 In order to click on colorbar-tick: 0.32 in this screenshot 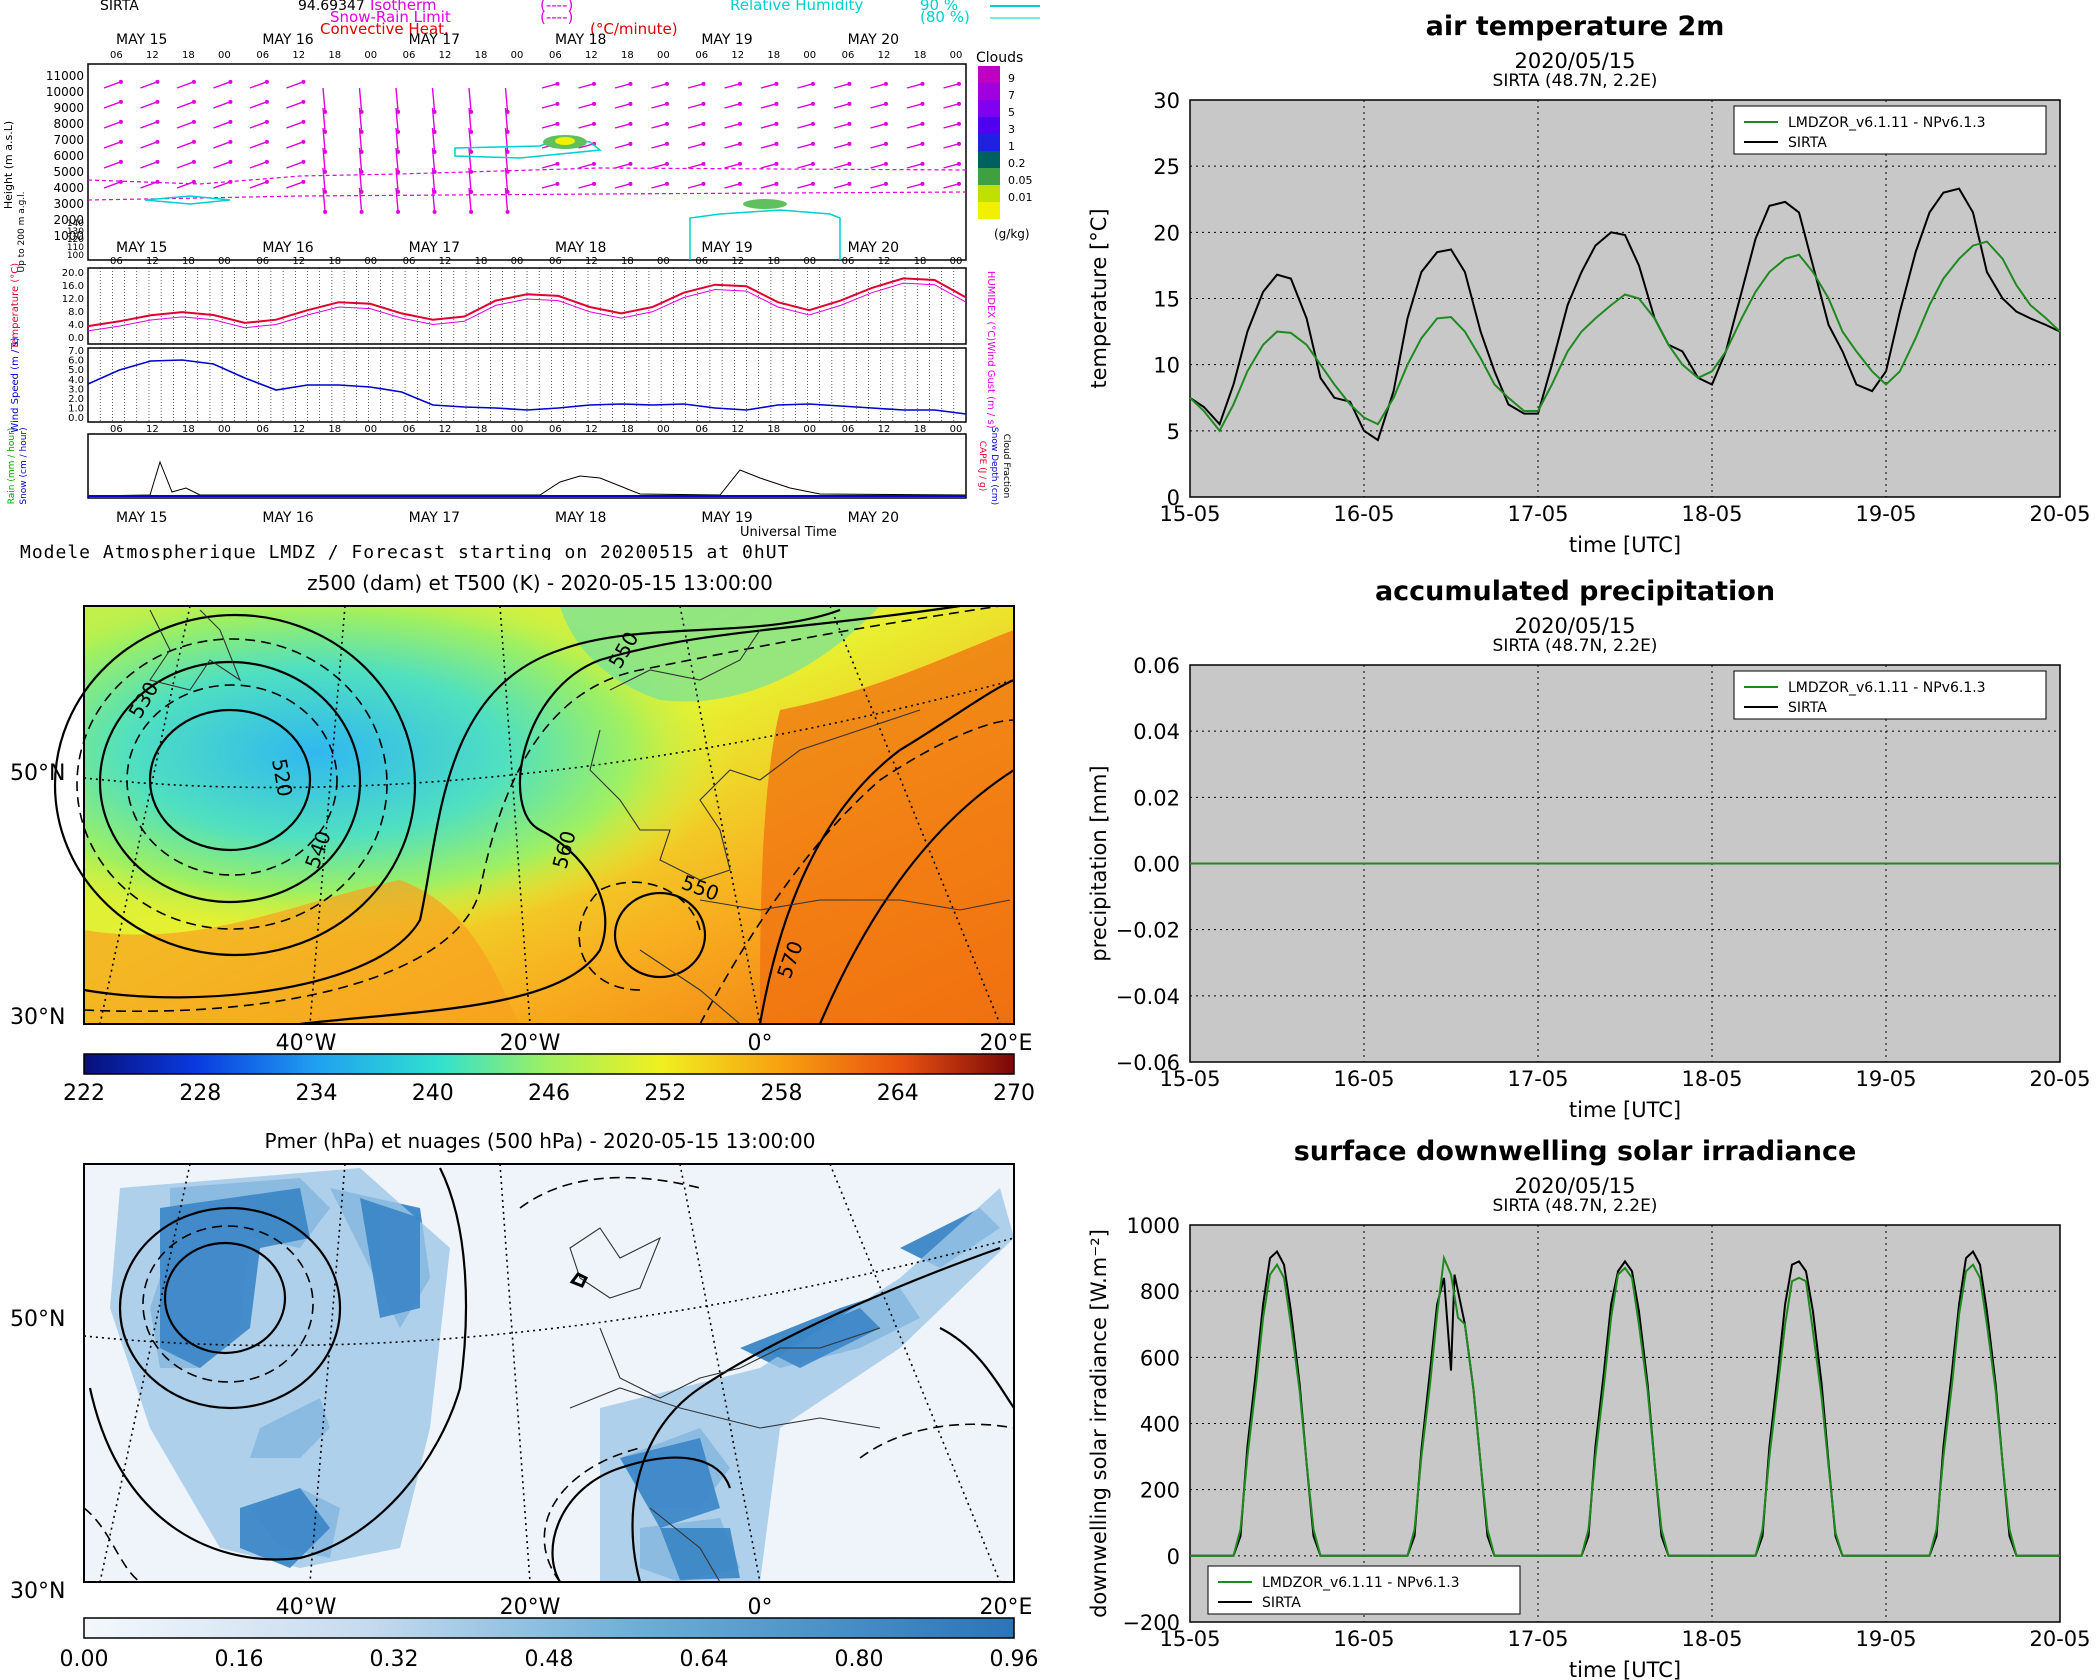, I will do `click(394, 1659)`.